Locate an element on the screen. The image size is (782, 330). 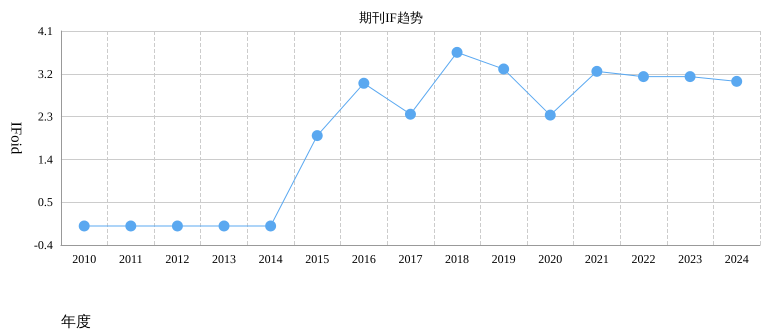
x-tick-label: 2012 is located at coordinates (177, 259).